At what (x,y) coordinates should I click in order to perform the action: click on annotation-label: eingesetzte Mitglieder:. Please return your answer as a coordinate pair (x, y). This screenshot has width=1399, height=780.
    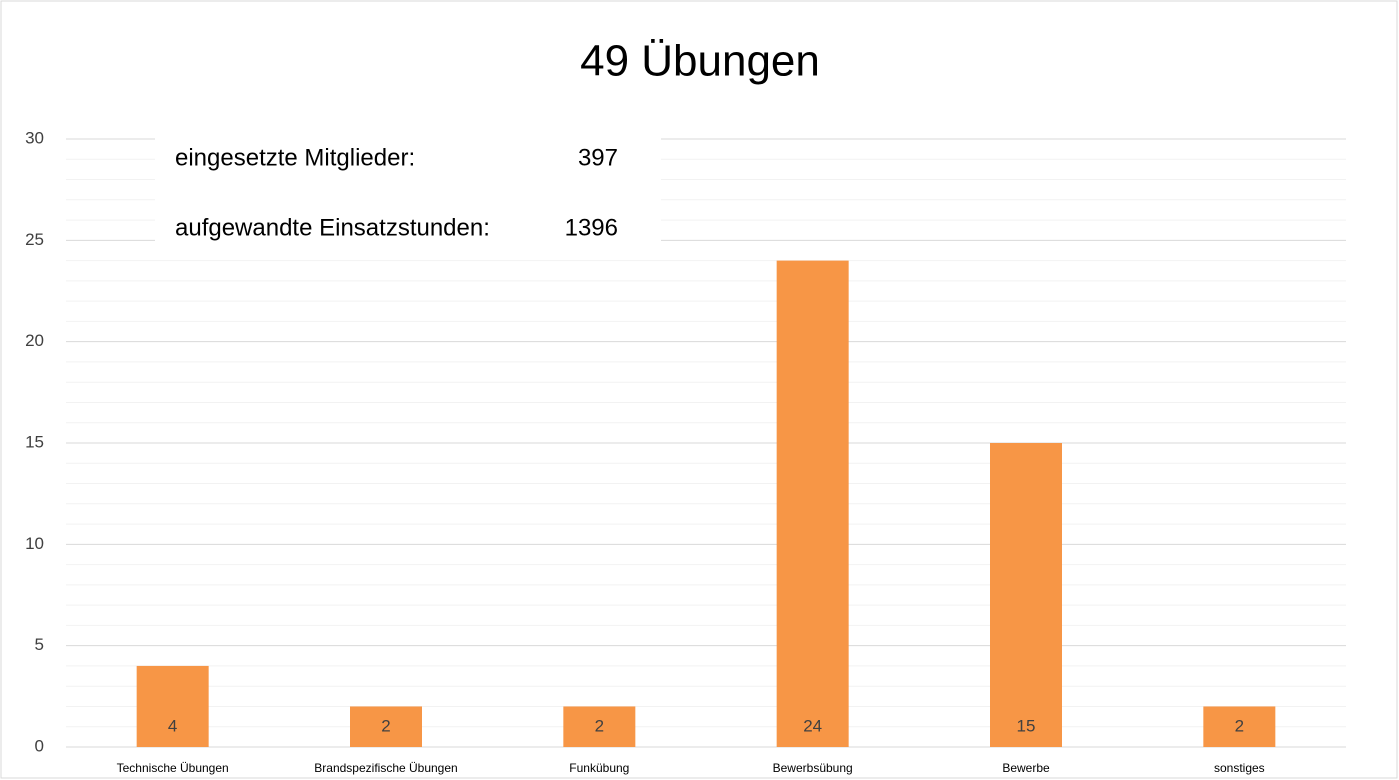
    Looking at the image, I should click on (295, 157).